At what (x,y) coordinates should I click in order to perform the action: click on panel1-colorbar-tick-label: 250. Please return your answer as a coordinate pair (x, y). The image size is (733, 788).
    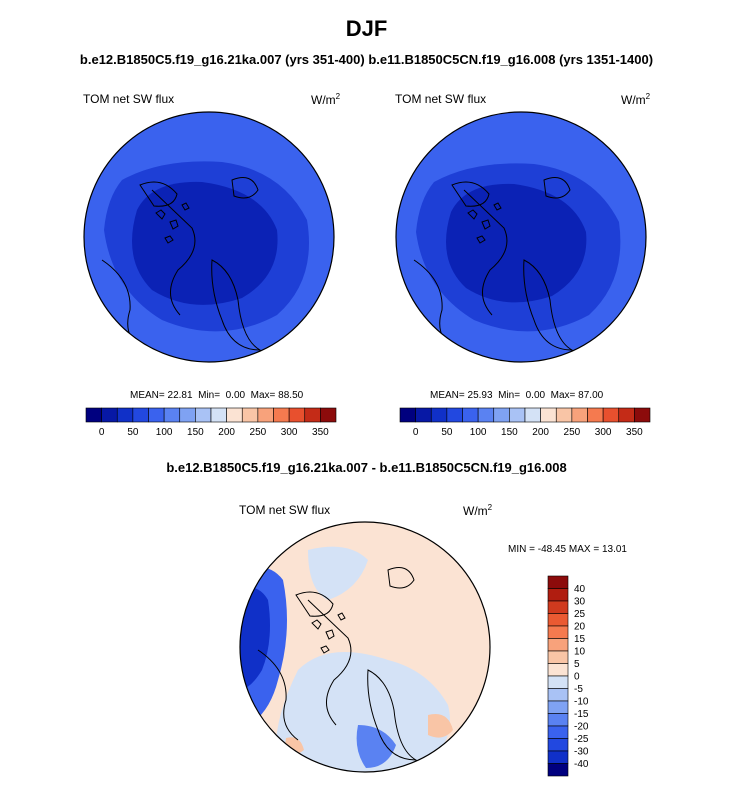
    Looking at the image, I should click on (258, 432).